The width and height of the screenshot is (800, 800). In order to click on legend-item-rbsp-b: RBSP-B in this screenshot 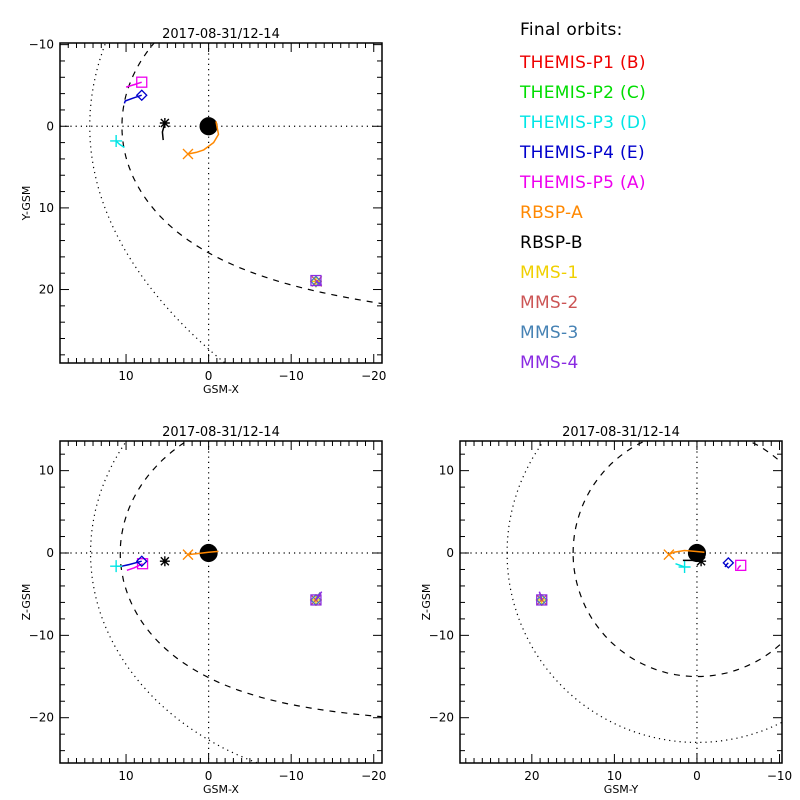, I will do `click(551, 243)`.